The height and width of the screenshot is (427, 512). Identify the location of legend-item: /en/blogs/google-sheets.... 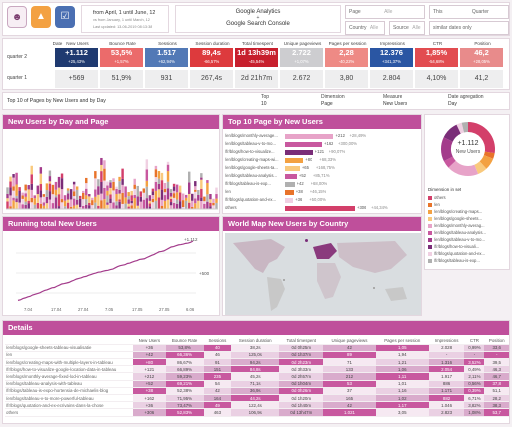
(455, 218).